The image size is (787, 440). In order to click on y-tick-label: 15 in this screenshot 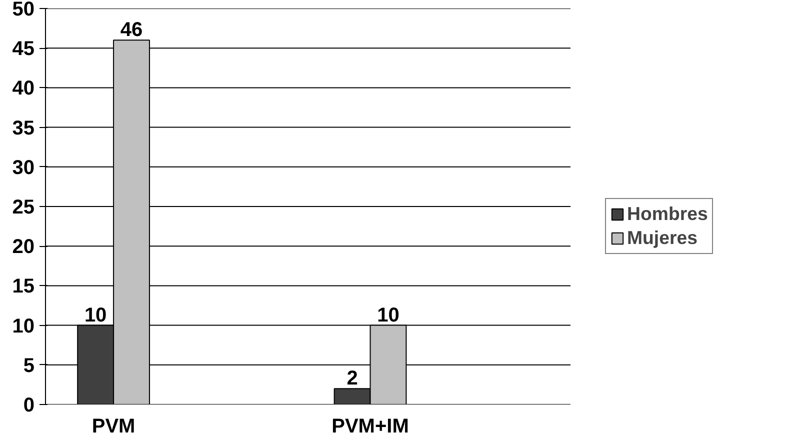, I will do `click(23, 287)`.